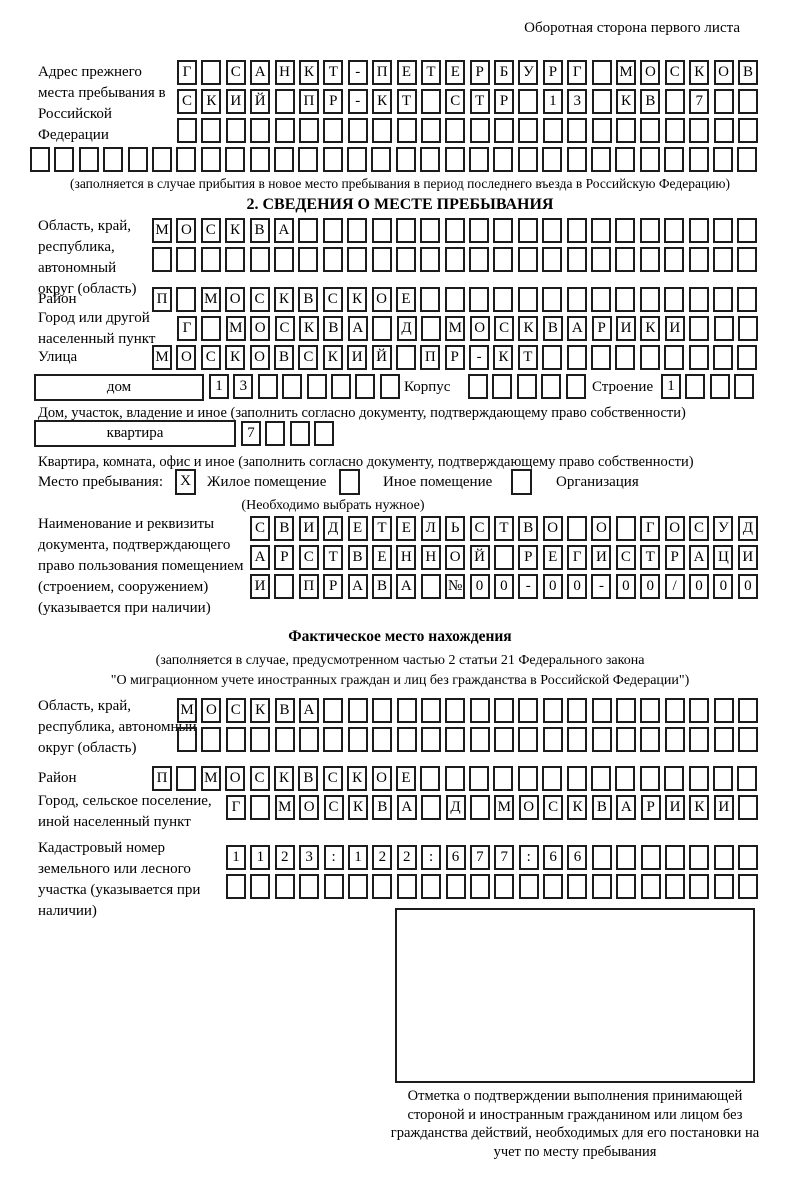  I want to click on char-cell: М, so click(626, 72).